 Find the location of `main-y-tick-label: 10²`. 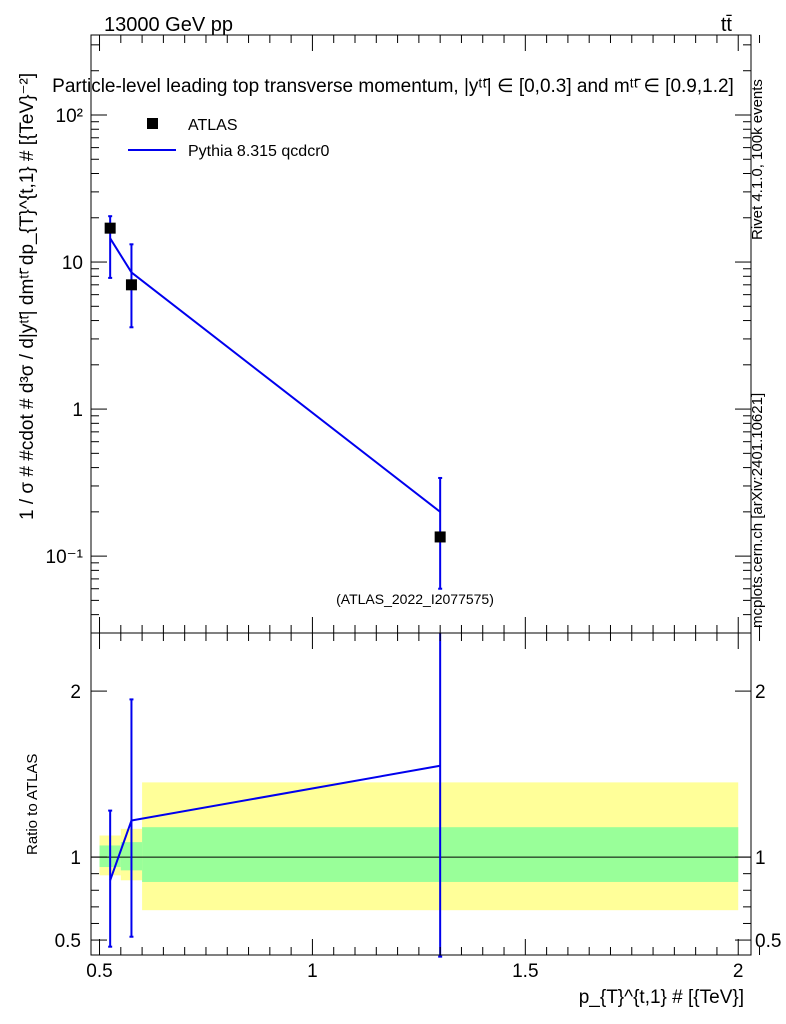

main-y-tick-label: 10² is located at coordinates (69, 116).